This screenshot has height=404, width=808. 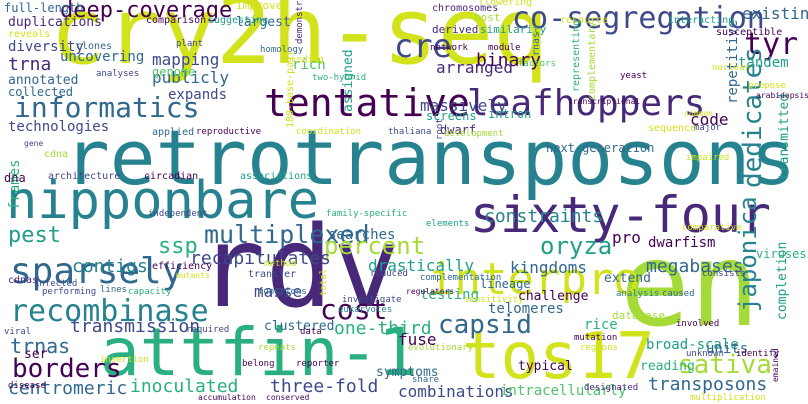 What do you see at coordinates (450, 295) in the screenshot?
I see `word-testing: testing` at bounding box center [450, 295].